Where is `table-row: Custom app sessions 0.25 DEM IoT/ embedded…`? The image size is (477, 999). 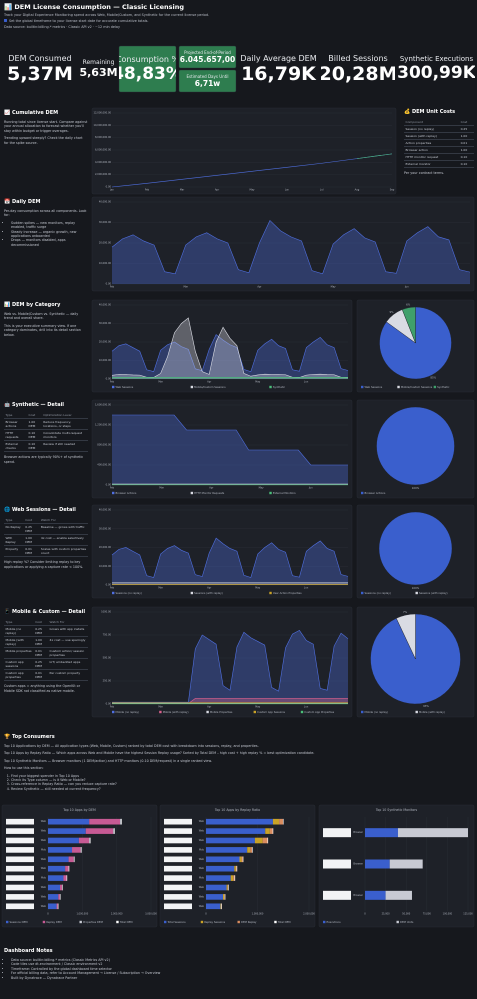
table-row: Custom app sessions 0.25 DEM IoT/ embedded… is located at coordinates (46, 664).